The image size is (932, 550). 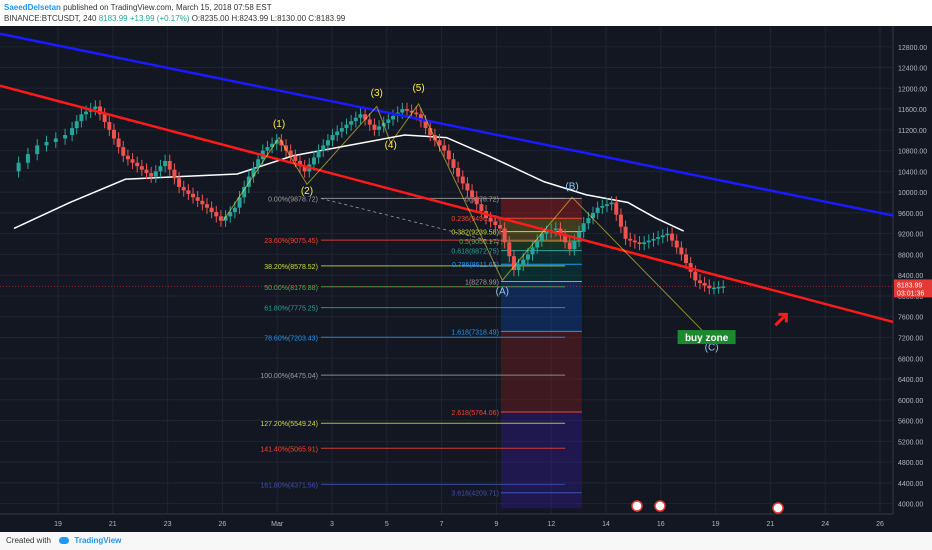 I want to click on time-tick-label: 26, so click(x=223, y=524).